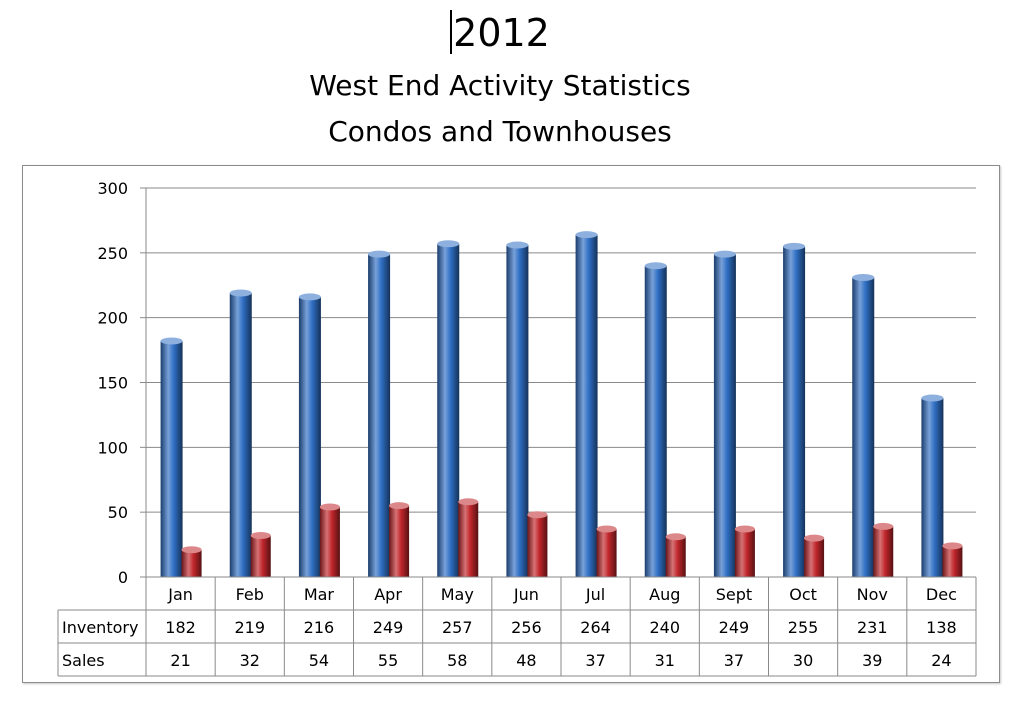 The width and height of the screenshot is (1032, 717). What do you see at coordinates (250, 594) in the screenshot?
I see `x-category-label: Feb` at bounding box center [250, 594].